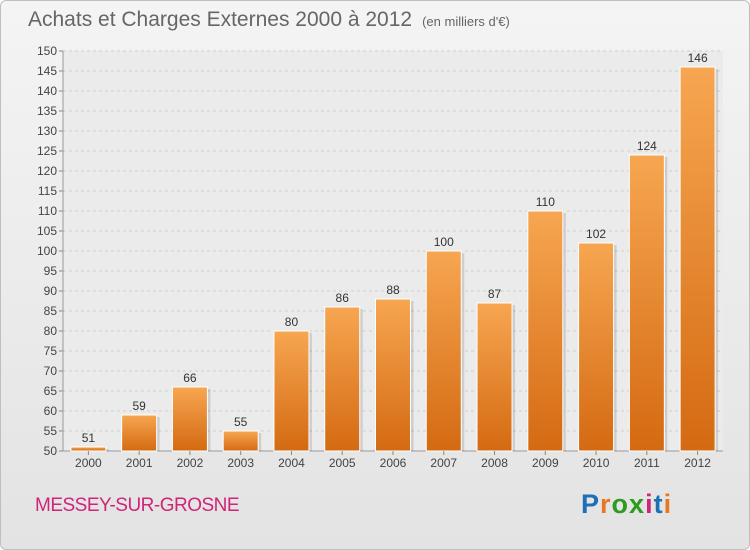 This screenshot has height=550, width=750. I want to click on y-tick-label: 145, so click(47, 71).